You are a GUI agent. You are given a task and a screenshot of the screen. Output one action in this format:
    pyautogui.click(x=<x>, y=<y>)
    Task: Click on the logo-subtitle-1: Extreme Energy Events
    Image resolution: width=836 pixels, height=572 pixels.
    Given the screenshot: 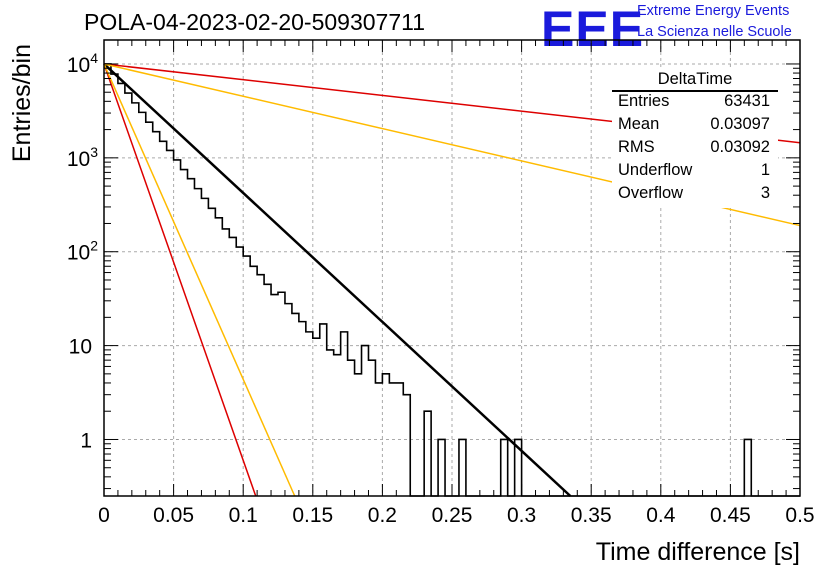 What is the action you would take?
    pyautogui.click(x=713, y=11)
    